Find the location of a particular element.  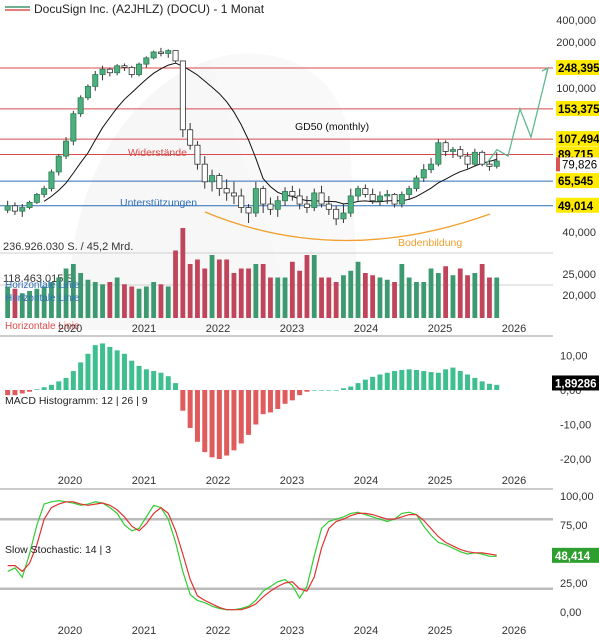

level-label-bg is located at coordinates (577, 205).